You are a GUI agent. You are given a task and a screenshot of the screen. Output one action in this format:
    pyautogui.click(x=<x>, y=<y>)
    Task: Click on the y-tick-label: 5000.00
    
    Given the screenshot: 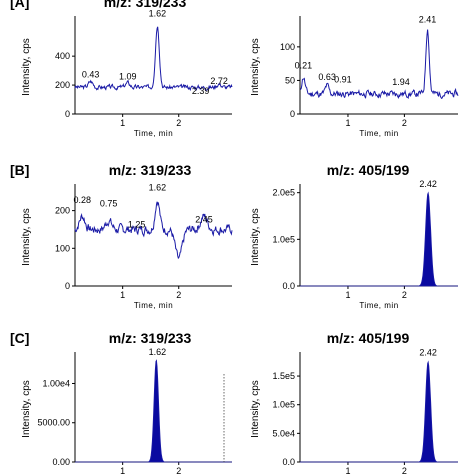 What is the action you would take?
    pyautogui.click(x=53, y=423)
    